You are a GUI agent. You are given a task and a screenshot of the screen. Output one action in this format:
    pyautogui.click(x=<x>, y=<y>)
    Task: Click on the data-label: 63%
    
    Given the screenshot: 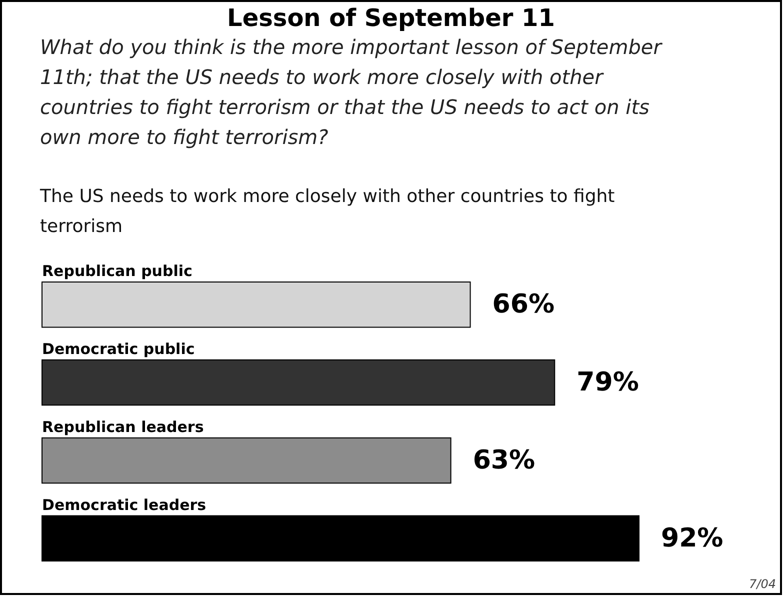 What is the action you would take?
    pyautogui.click(x=504, y=460)
    